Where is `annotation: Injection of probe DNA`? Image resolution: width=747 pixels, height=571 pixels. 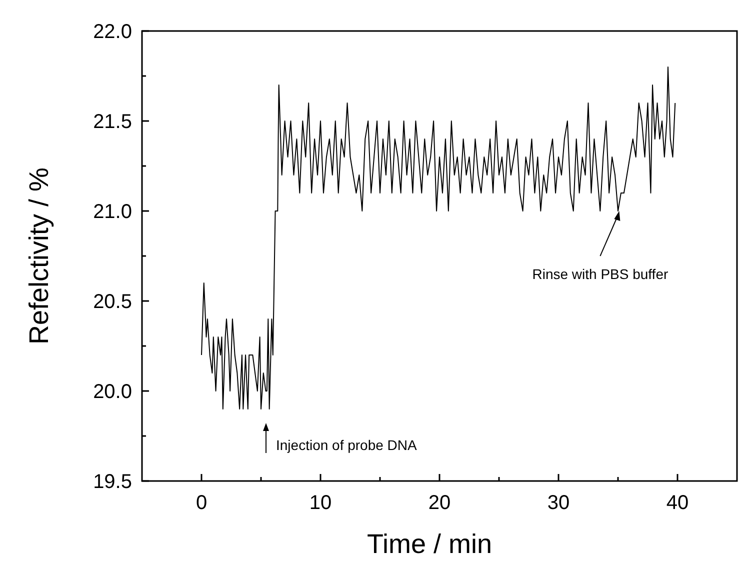
annotation: Injection of probe DNA is located at coordinates (347, 445).